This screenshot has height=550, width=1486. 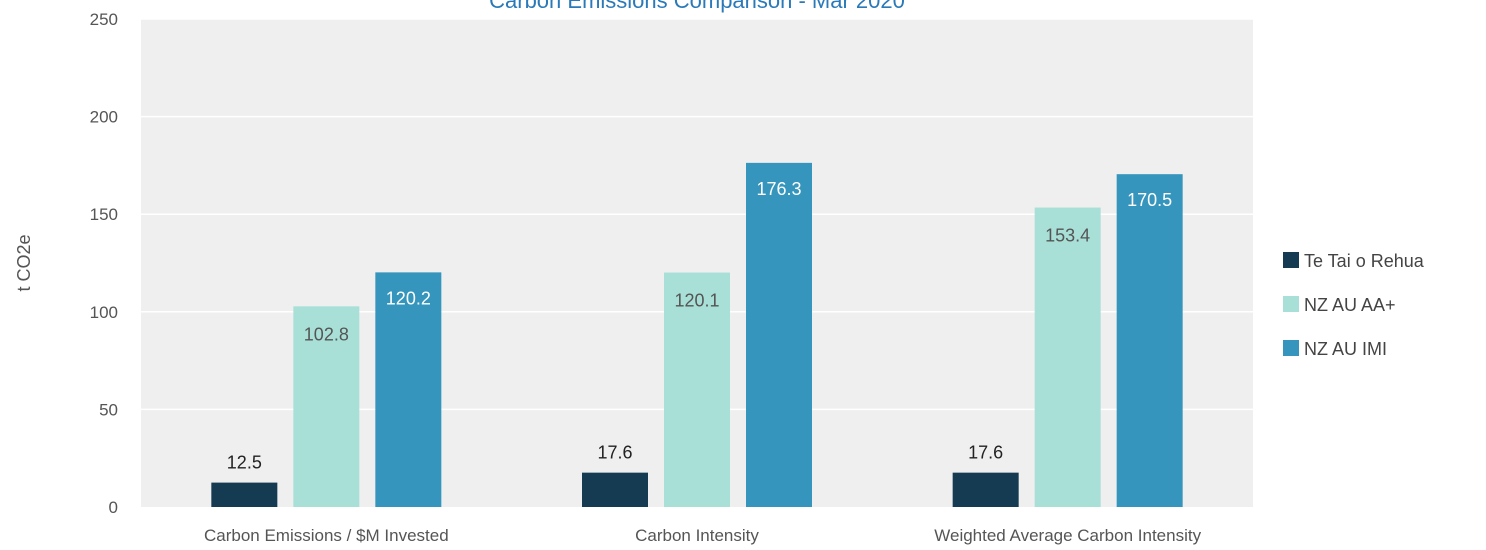 What do you see at coordinates (697, 6) in the screenshot?
I see `chart-title: Carbon Emissions Comparison - Mar 2020` at bounding box center [697, 6].